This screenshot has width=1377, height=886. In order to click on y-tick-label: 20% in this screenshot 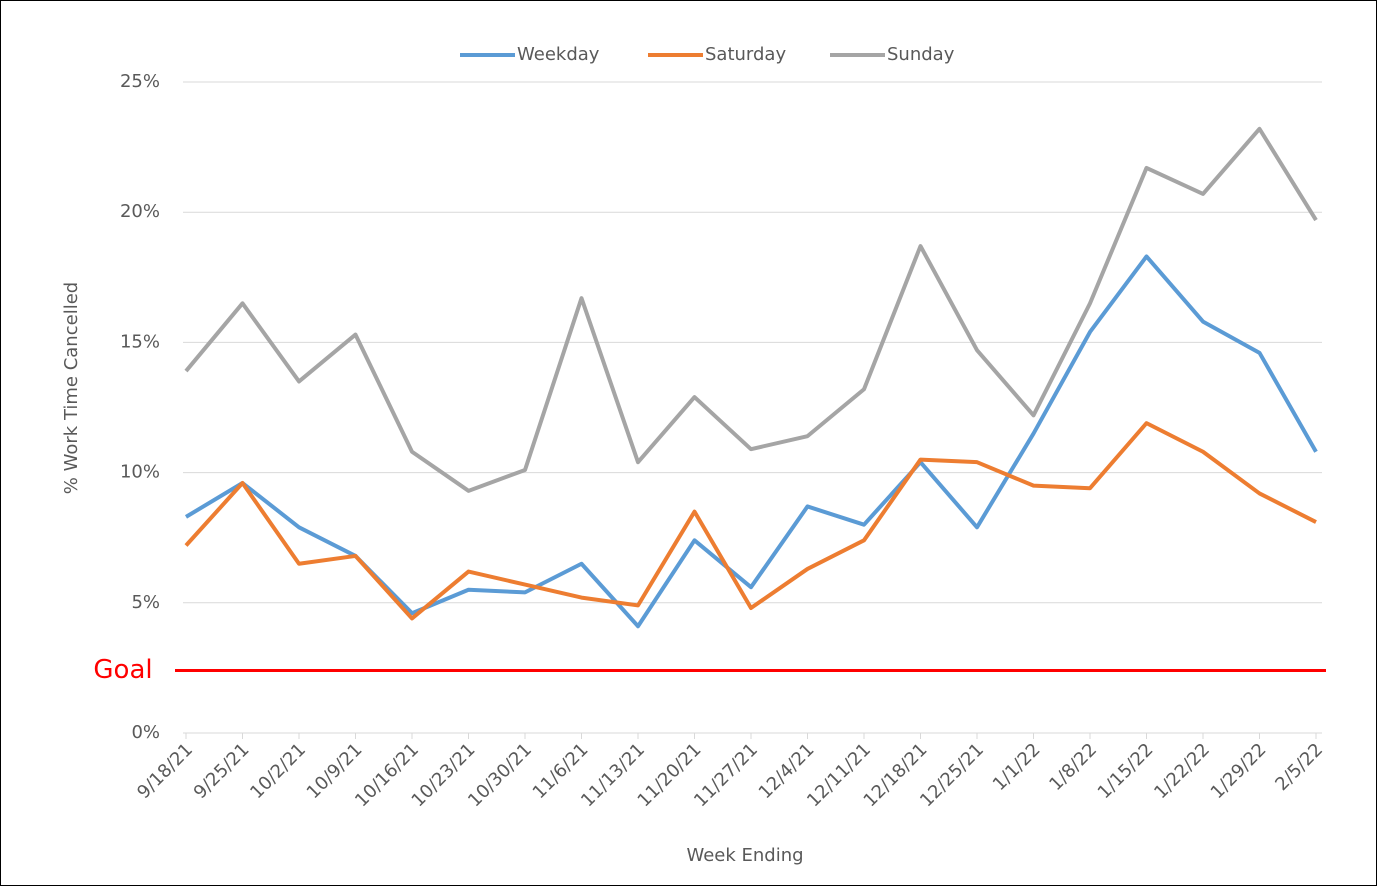, I will do `click(140, 211)`.